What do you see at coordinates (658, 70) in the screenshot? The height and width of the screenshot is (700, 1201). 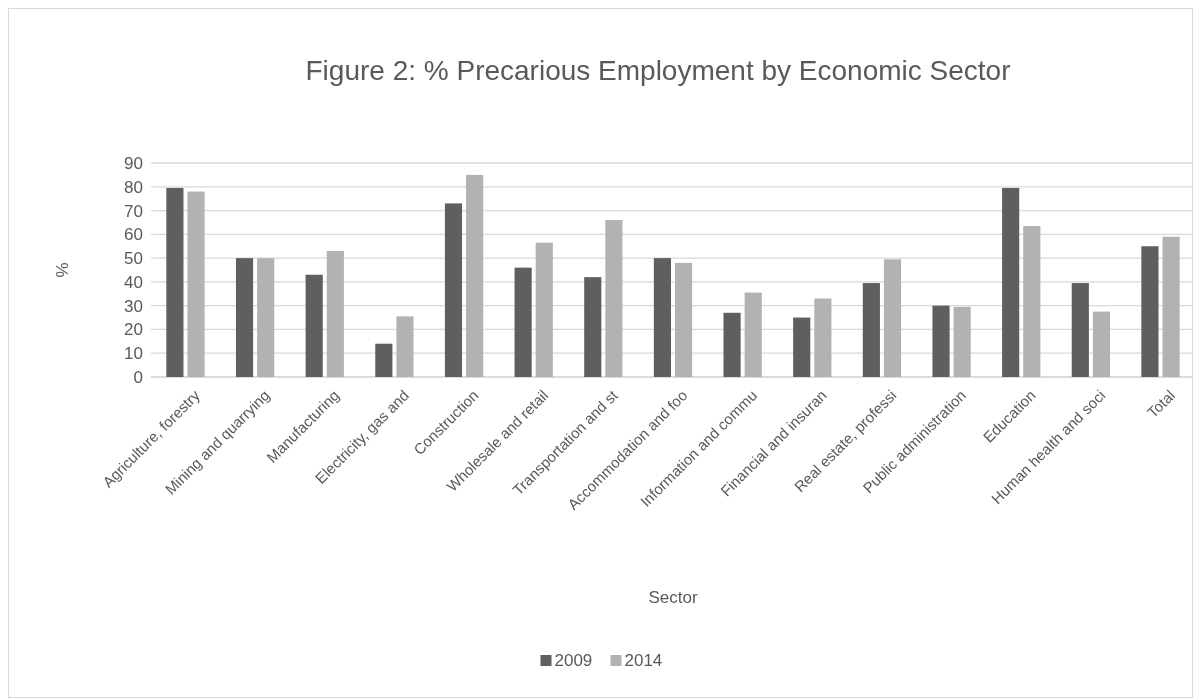 I see `chart-title: Figure 2: % Precarious Employment by Economic Sector` at bounding box center [658, 70].